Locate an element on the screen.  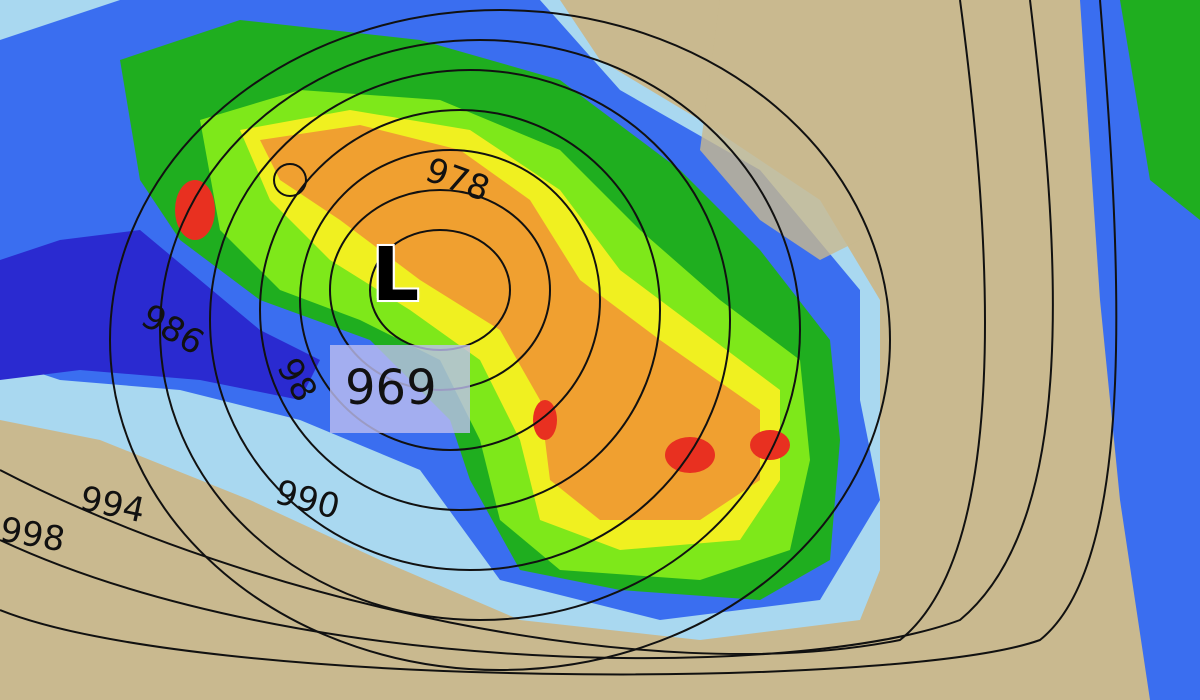
central-pressure-value: 969 is located at coordinates (391, 388).